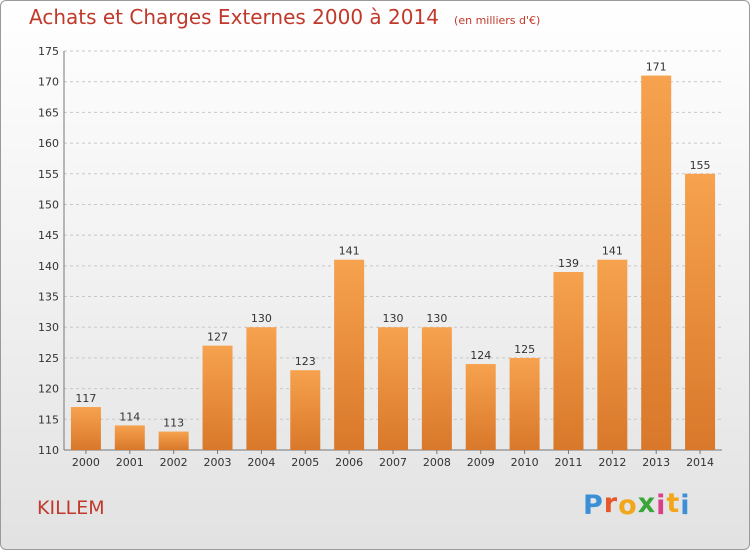  What do you see at coordinates (218, 462) in the screenshot?
I see `x-tick-label: 2003` at bounding box center [218, 462].